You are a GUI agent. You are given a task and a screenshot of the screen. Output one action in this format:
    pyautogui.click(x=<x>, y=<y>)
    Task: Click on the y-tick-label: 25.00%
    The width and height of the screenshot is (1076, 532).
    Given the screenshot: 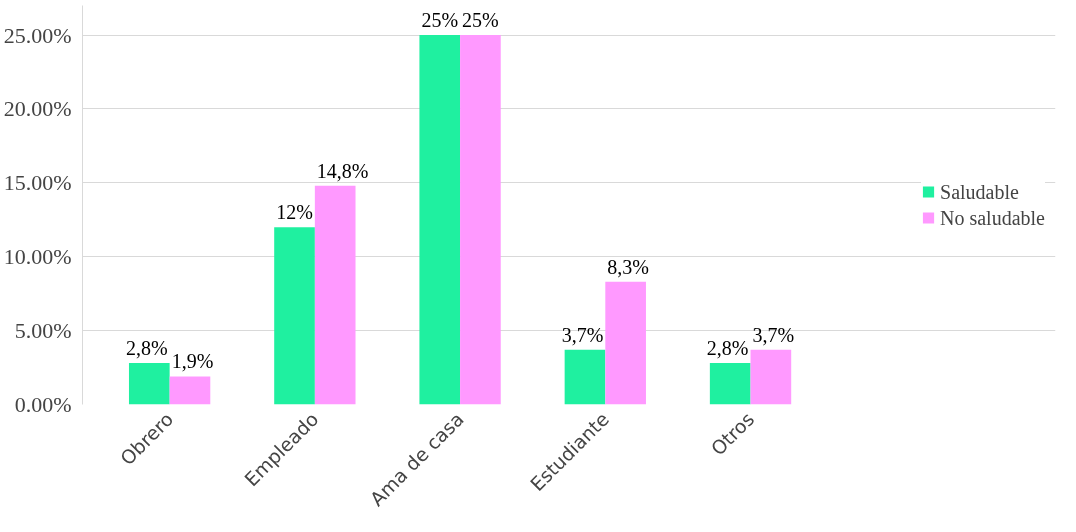 What is the action you would take?
    pyautogui.click(x=37, y=35)
    